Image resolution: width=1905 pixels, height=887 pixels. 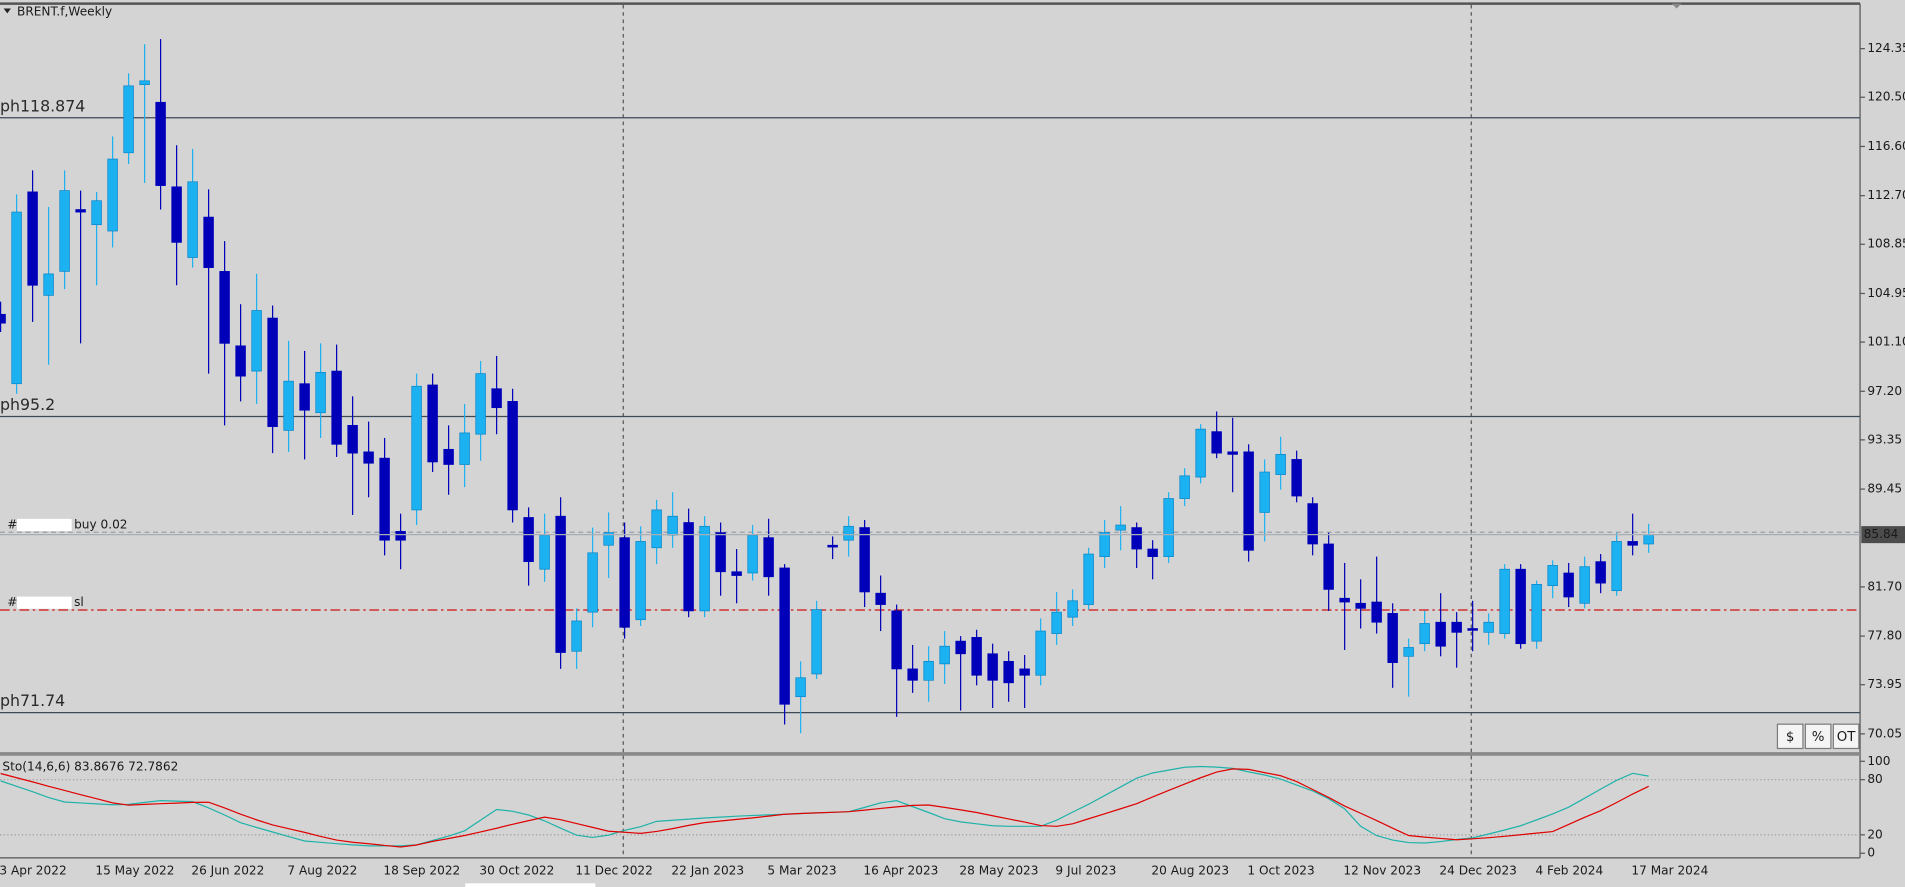 I want to click on button-label: OT, so click(x=1847, y=737).